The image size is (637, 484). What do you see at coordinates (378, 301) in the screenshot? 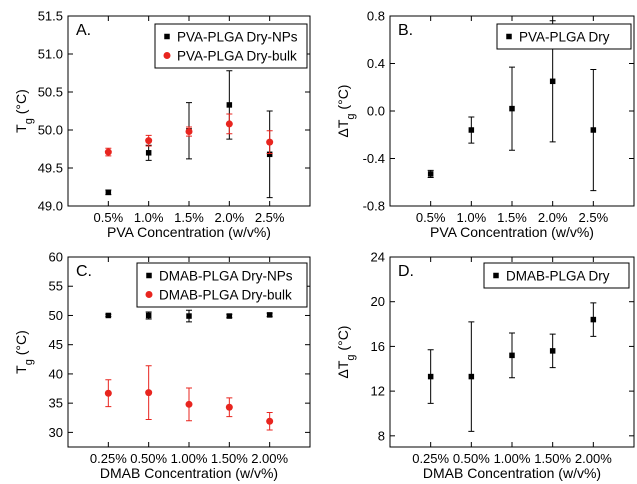
I see `y-tick-label: 20` at bounding box center [378, 301].